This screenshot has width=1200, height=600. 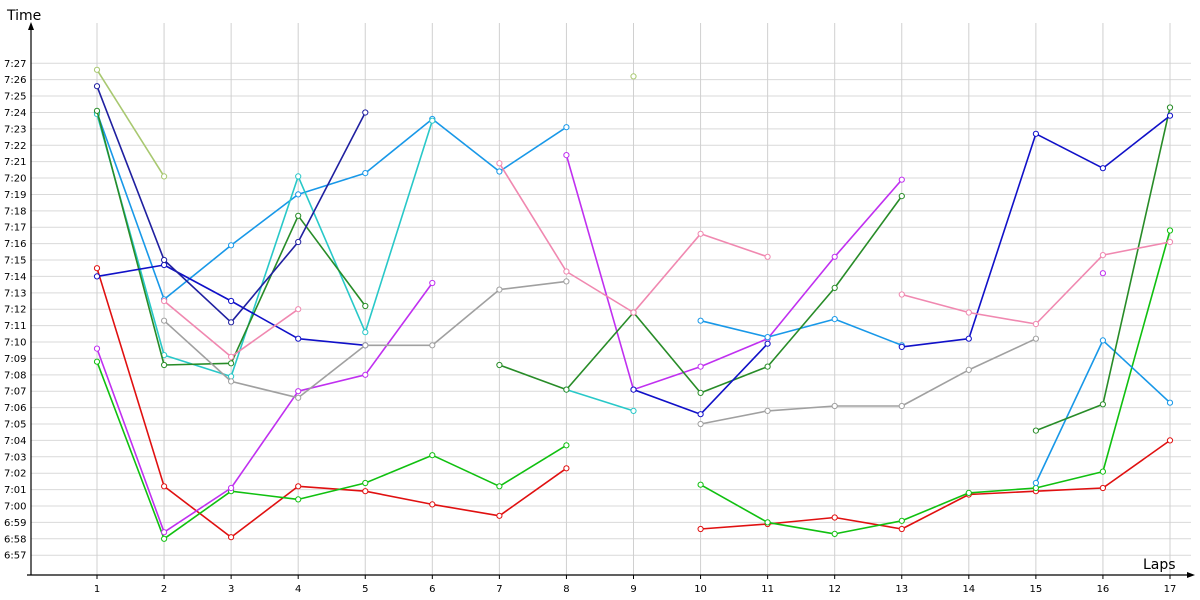 I want to click on x-tick-label: 8, so click(x=566, y=589).